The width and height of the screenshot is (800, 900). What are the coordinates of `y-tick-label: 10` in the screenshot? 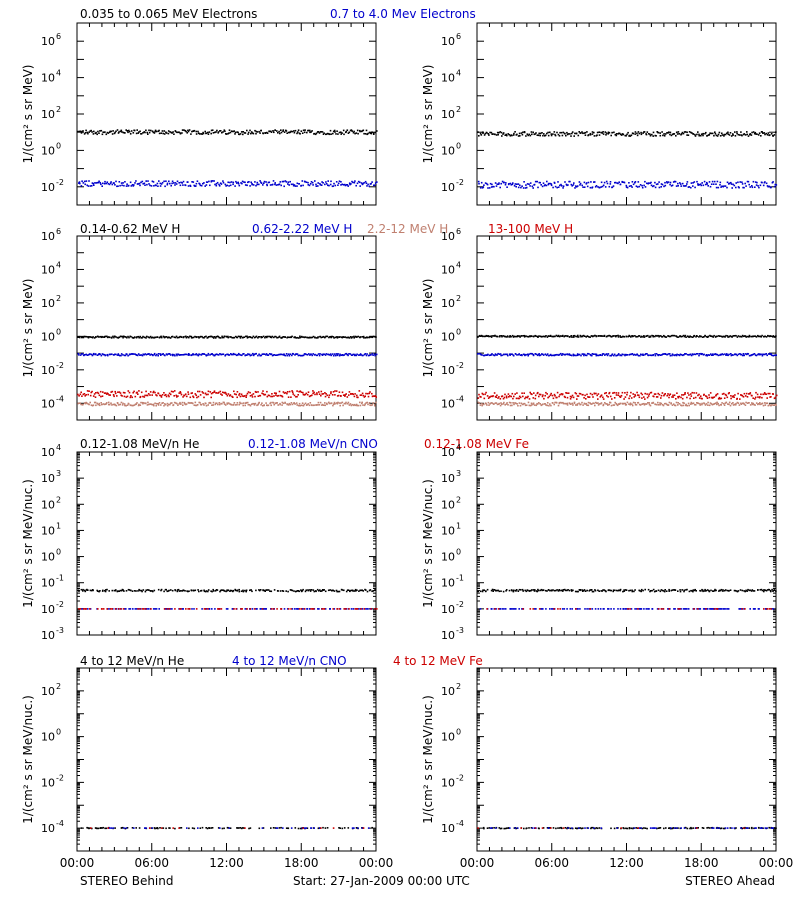 It's located at (48, 452).